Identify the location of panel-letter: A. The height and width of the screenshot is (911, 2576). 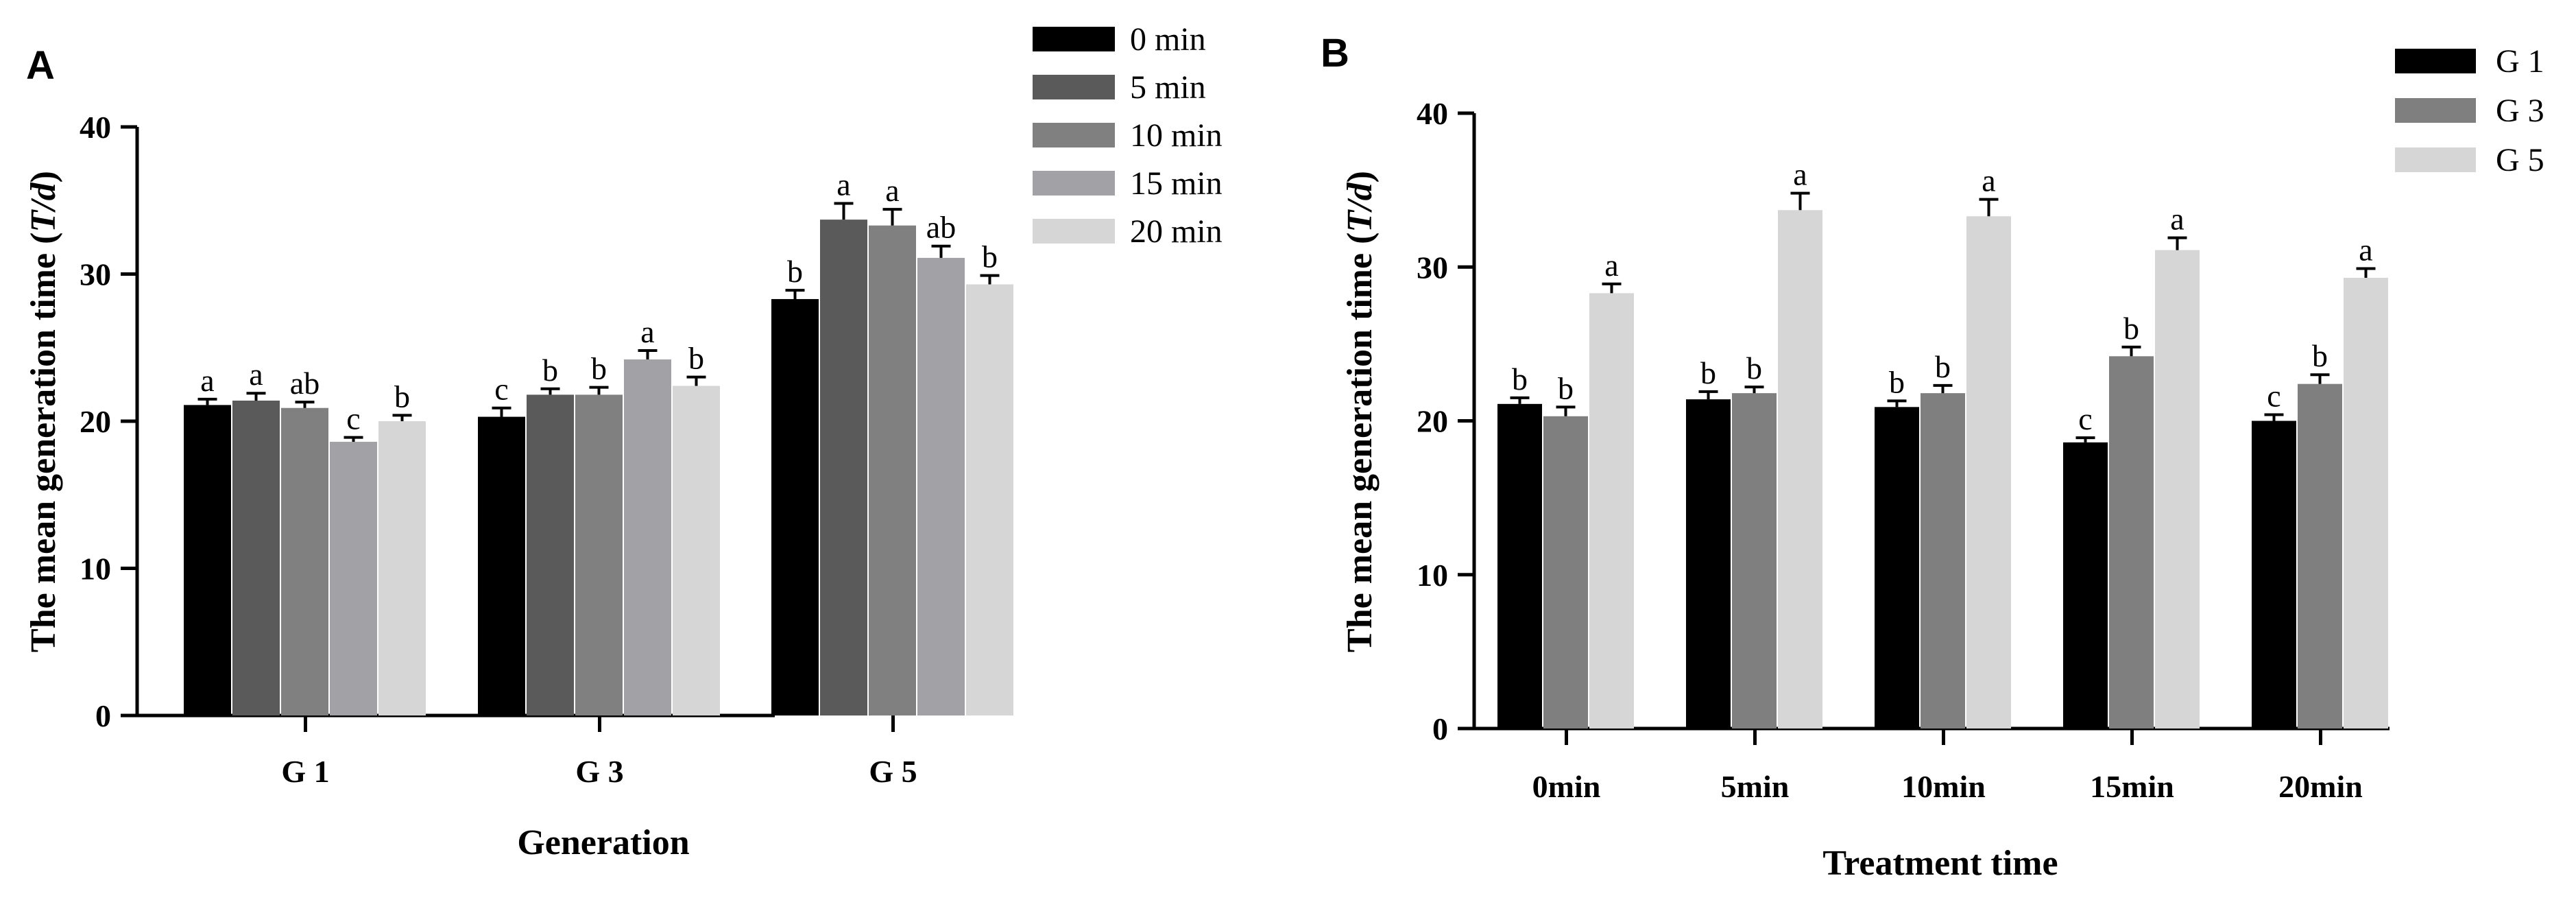
(40, 65).